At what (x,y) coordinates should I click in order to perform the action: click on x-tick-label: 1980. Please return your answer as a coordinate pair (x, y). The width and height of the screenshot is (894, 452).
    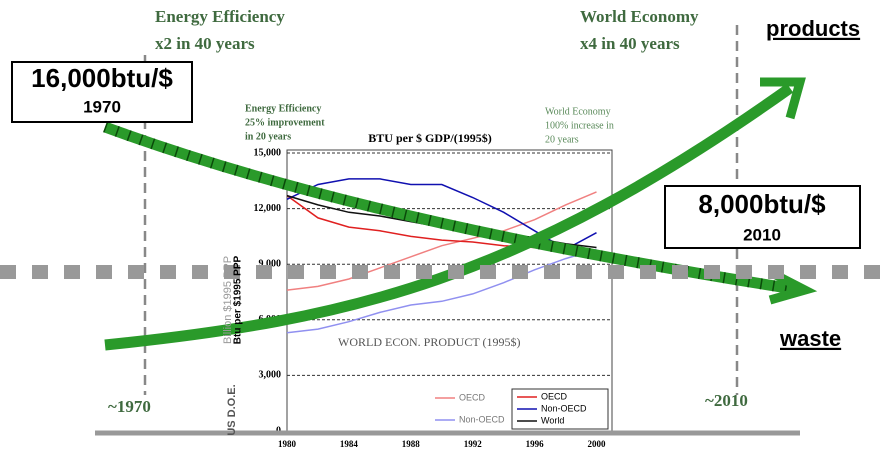
    Looking at the image, I should click on (287, 444).